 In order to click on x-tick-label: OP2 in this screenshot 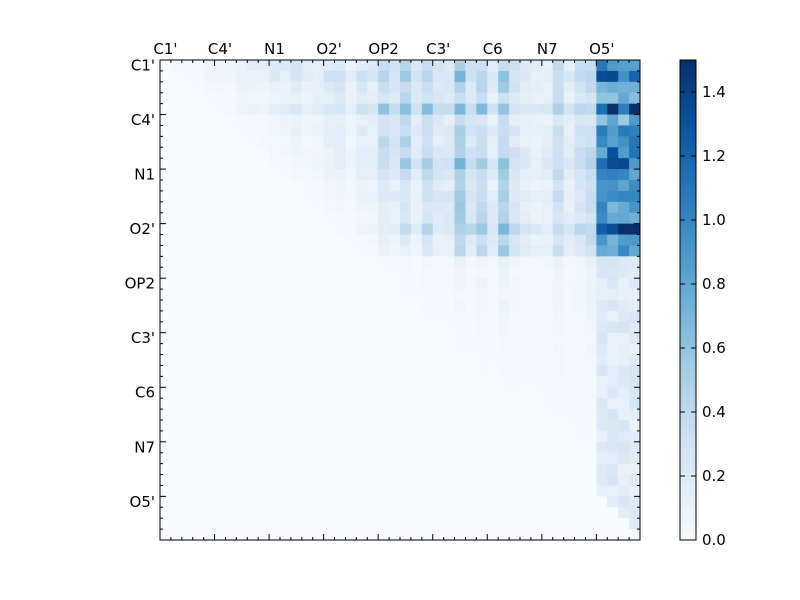, I will do `click(383, 49)`.